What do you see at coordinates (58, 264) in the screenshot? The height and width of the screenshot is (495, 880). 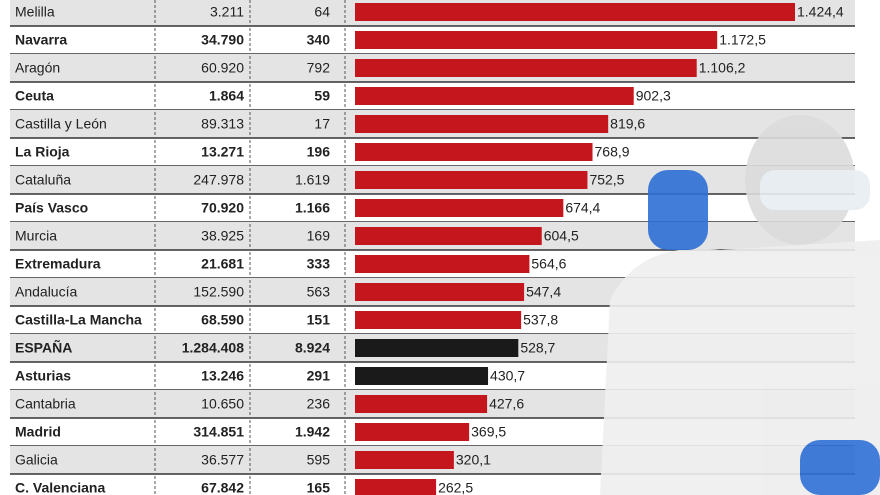 I see `region-name: Extremadura` at bounding box center [58, 264].